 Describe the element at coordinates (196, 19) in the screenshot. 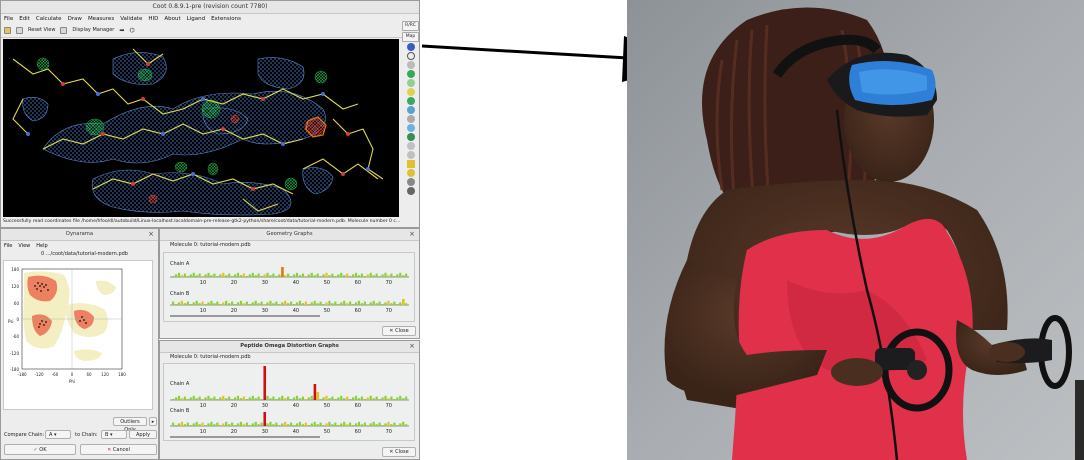

I see `menu-ligand: Ligand` at that location.